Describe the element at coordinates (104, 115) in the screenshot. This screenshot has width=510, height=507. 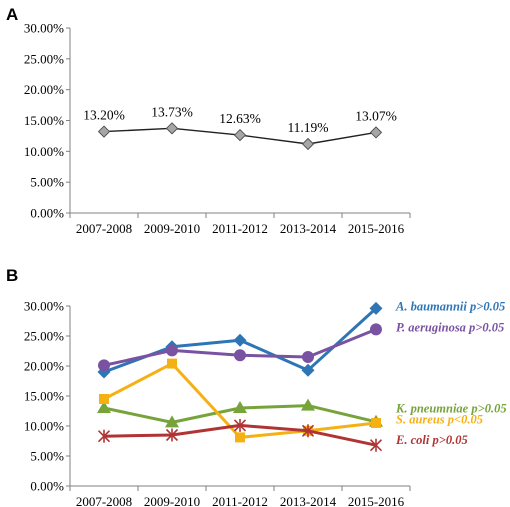
I see `data-label: 13.20%` at that location.